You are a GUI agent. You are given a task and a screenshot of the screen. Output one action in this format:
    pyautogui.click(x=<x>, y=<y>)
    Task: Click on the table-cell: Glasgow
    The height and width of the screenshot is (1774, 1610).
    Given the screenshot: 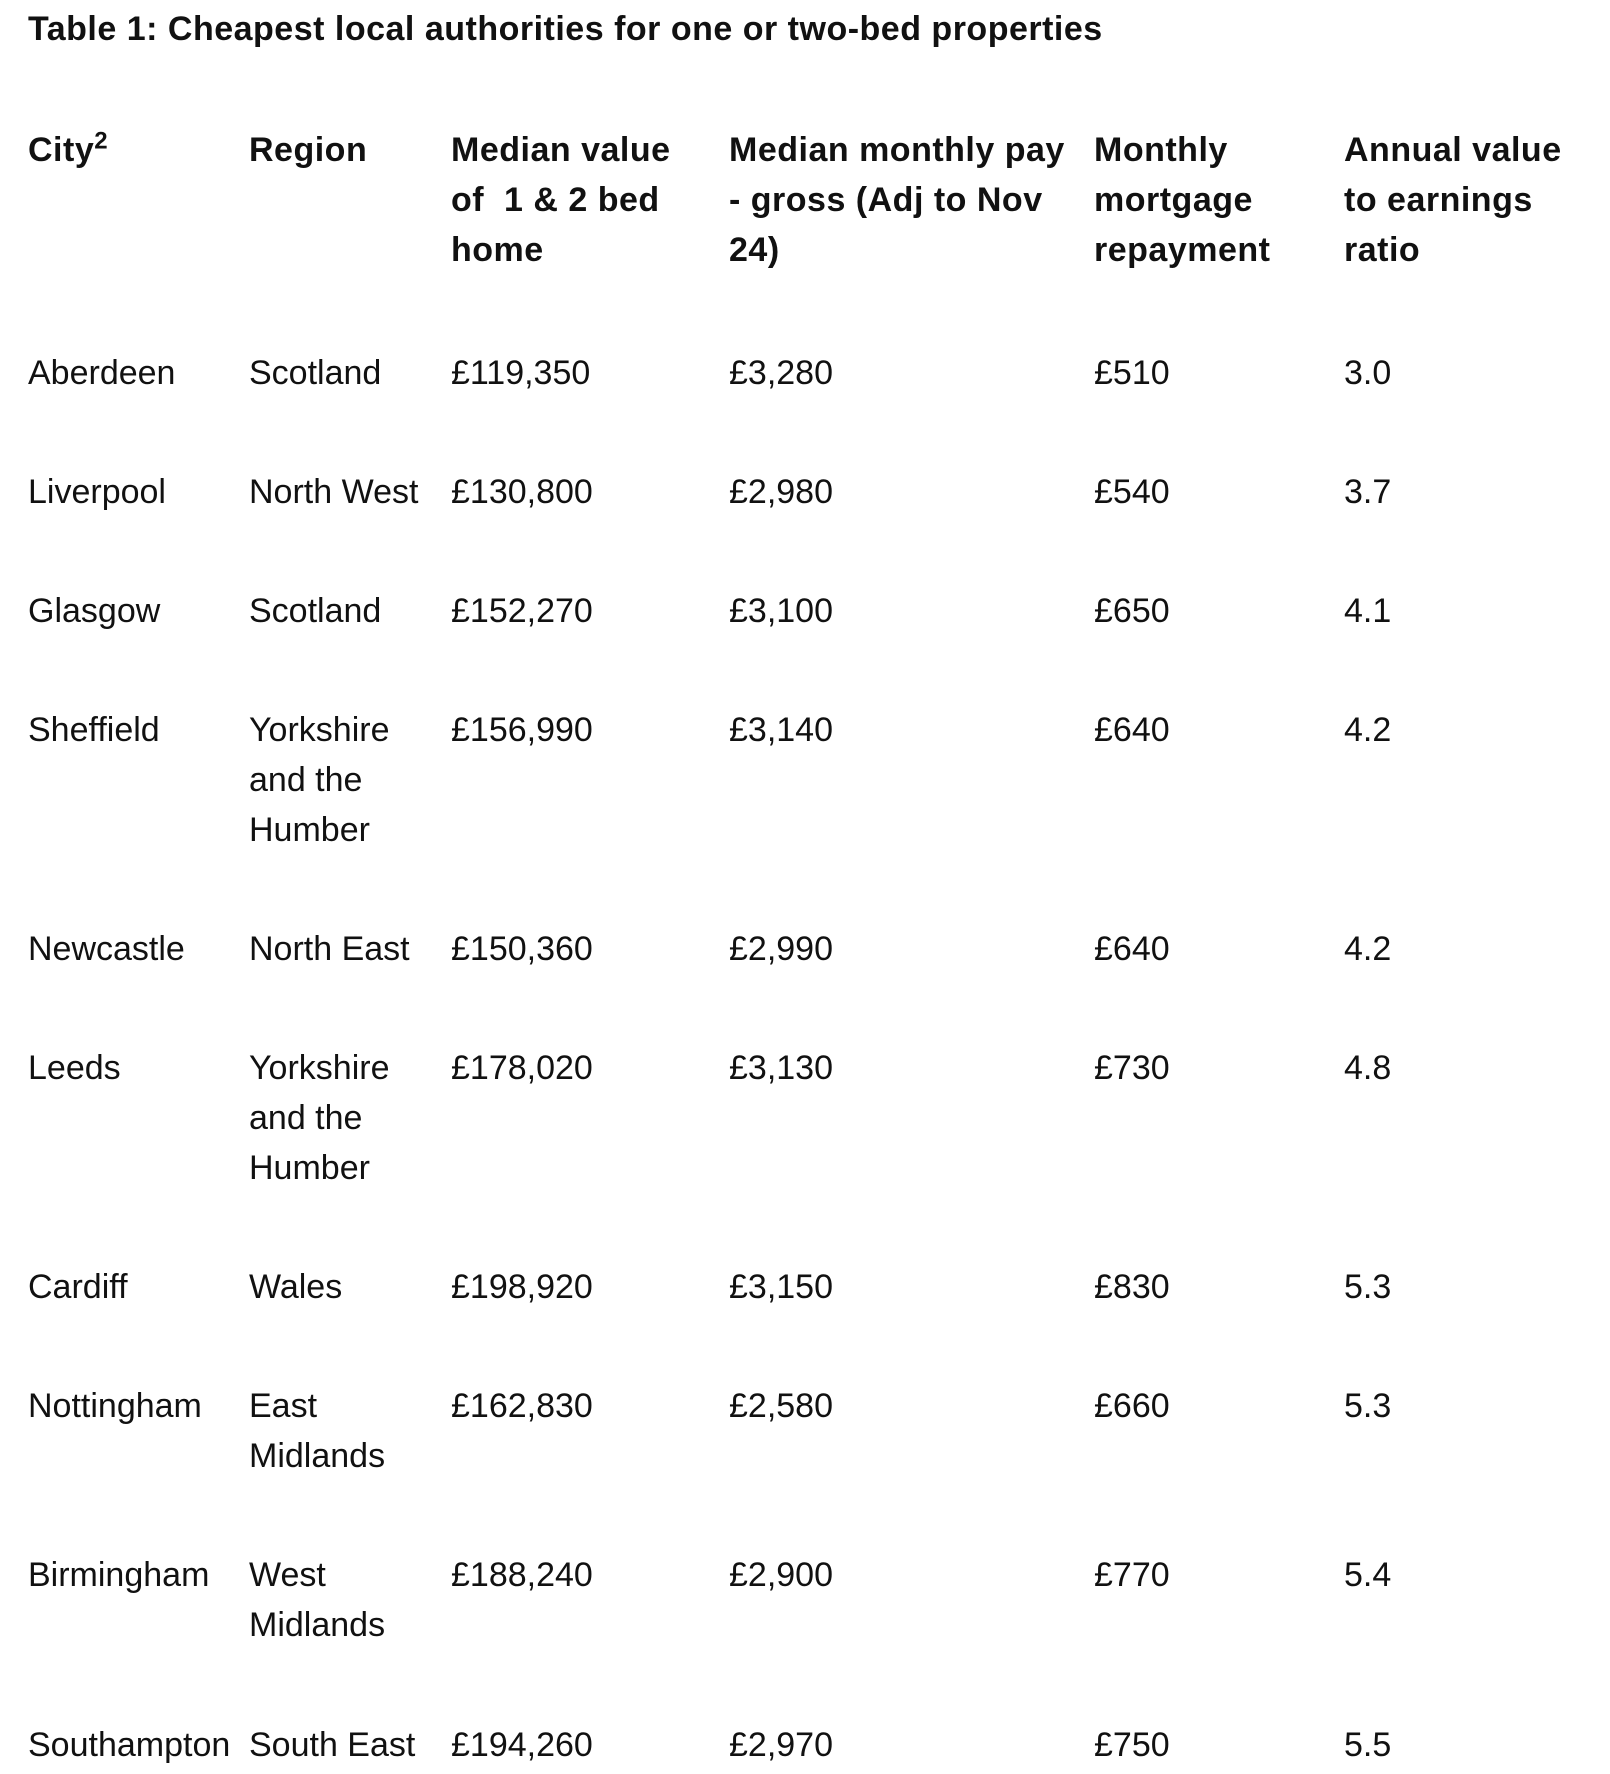 What is the action you would take?
    pyautogui.click(x=94, y=611)
    